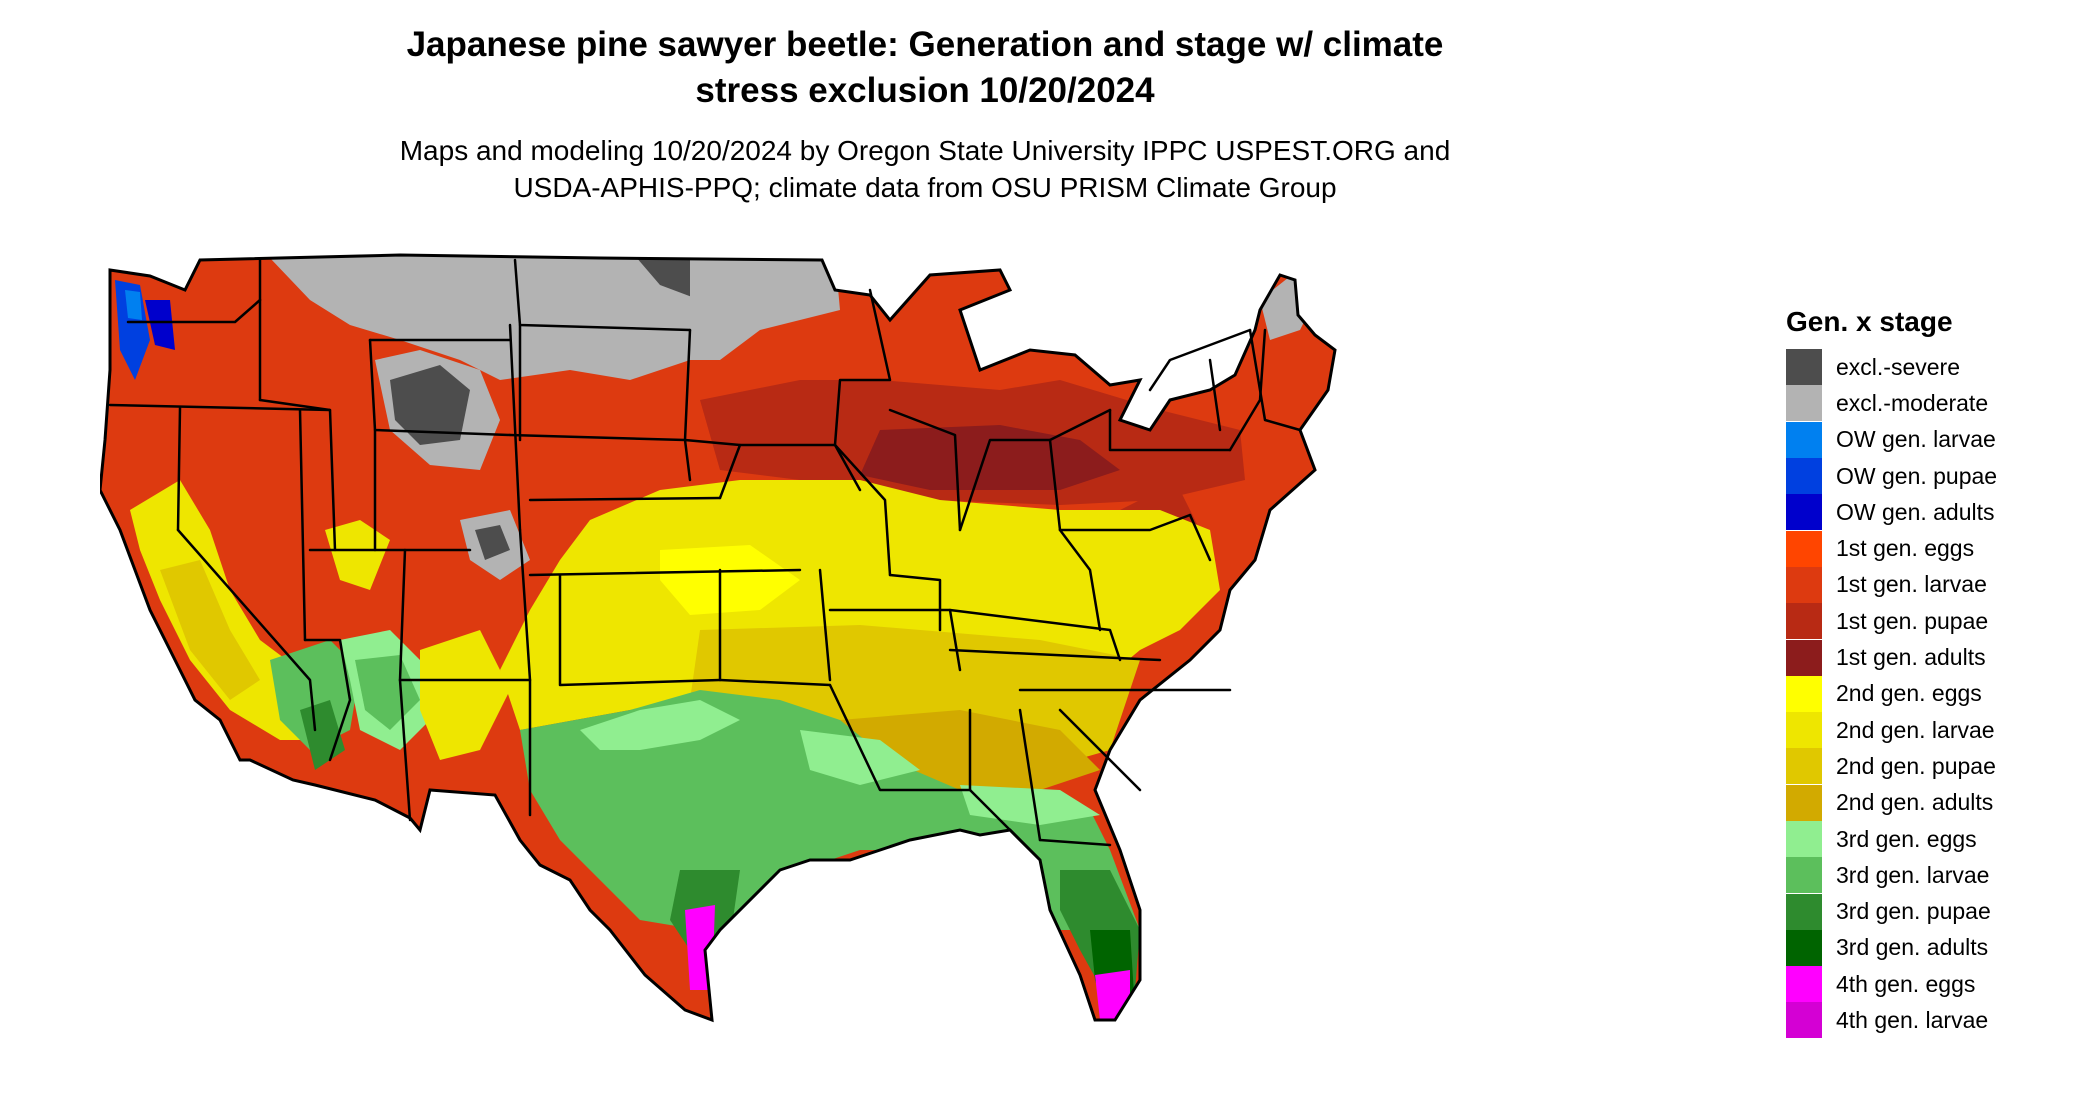 This screenshot has height=1116, width=2100. Describe the element at coordinates (1906, 983) in the screenshot. I see `legend-label: 4th gen. eggs` at that location.